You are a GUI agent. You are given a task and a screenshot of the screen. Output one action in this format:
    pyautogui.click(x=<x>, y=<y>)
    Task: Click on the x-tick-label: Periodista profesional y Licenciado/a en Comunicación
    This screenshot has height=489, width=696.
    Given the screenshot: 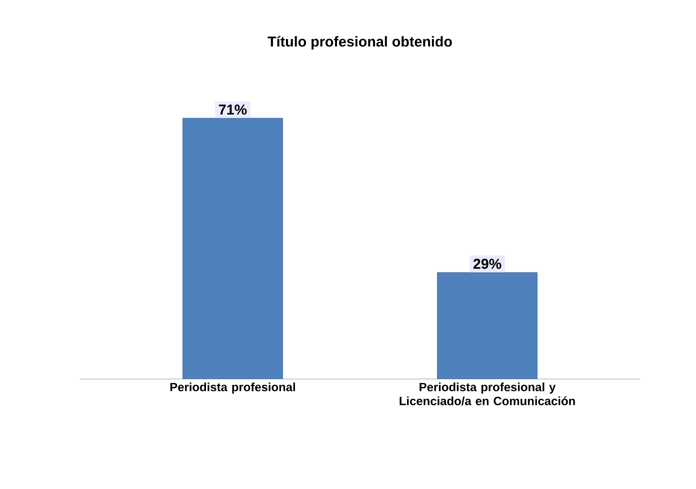 What is the action you would take?
    pyautogui.click(x=487, y=394)
    